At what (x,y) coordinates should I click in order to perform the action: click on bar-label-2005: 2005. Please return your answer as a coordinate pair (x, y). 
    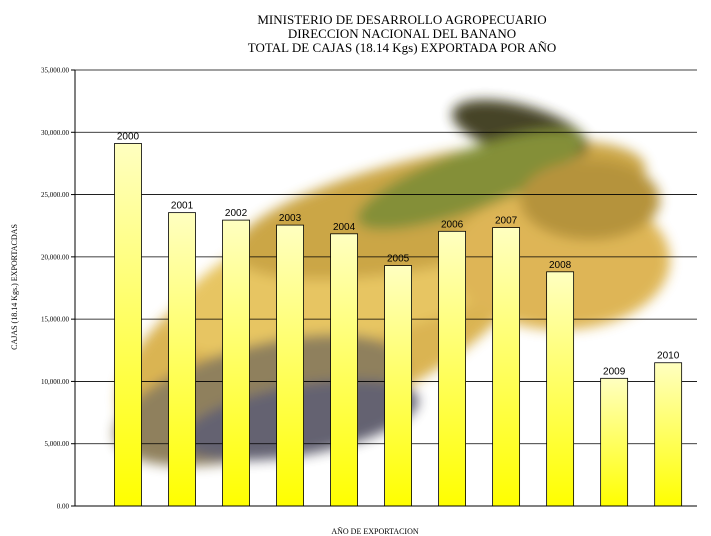
    Looking at the image, I should click on (398, 259).